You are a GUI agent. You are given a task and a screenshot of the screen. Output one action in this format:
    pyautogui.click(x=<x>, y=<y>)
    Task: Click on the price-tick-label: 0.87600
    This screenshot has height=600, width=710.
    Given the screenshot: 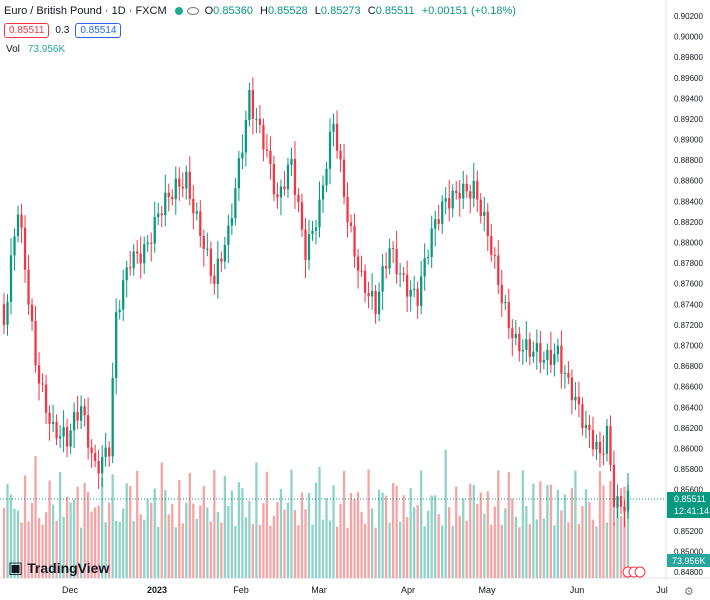 What is the action you would take?
    pyautogui.click(x=688, y=284)
    